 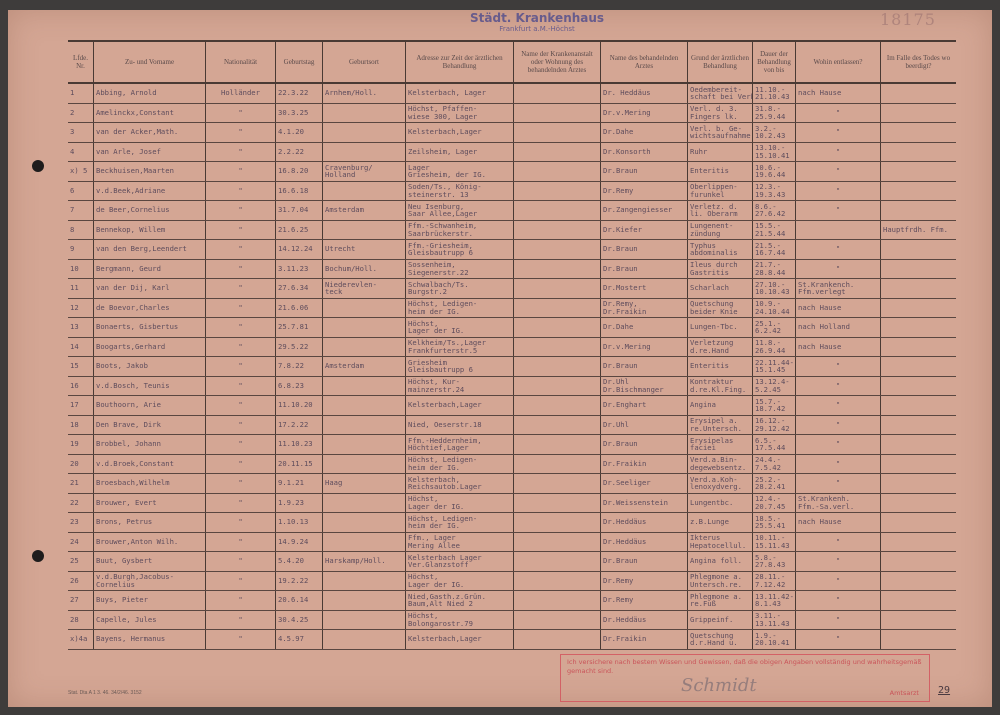 I want to click on cell-treatment-reason: Verletzung d.re.Hand, so click(x=719, y=346).